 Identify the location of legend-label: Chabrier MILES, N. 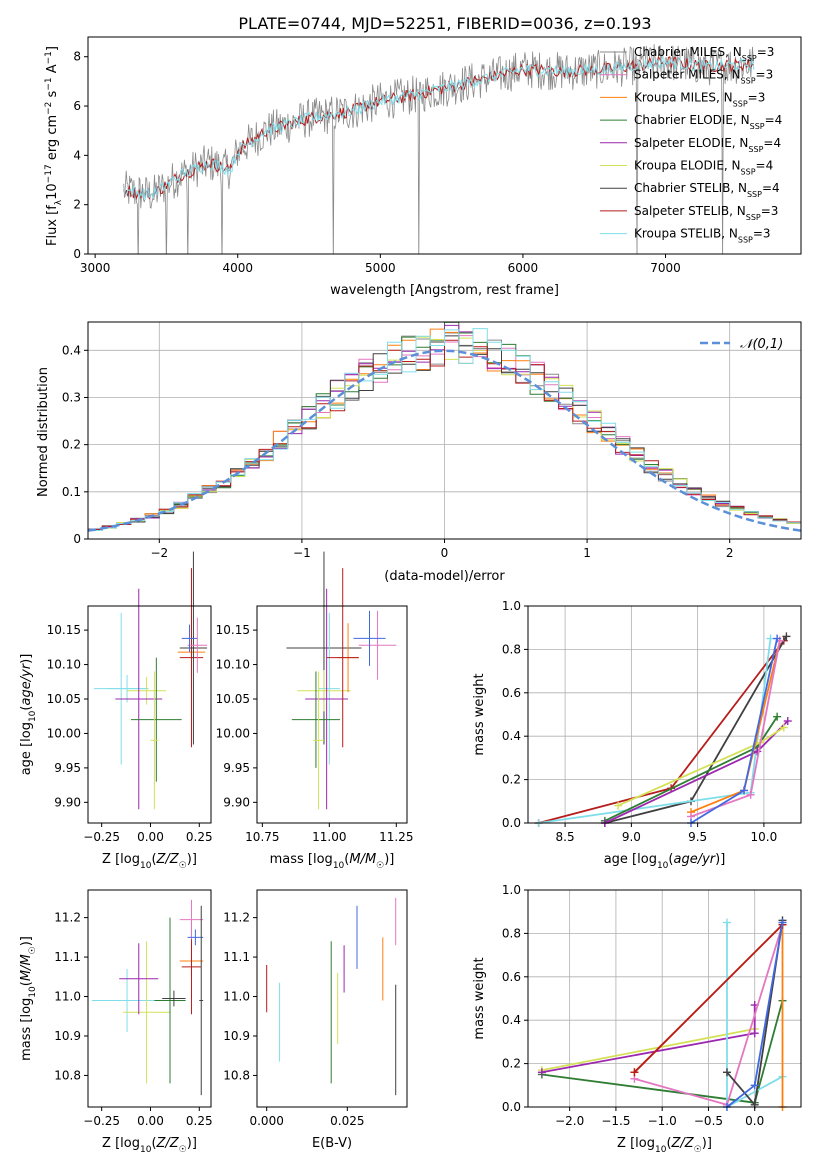
(688, 52).